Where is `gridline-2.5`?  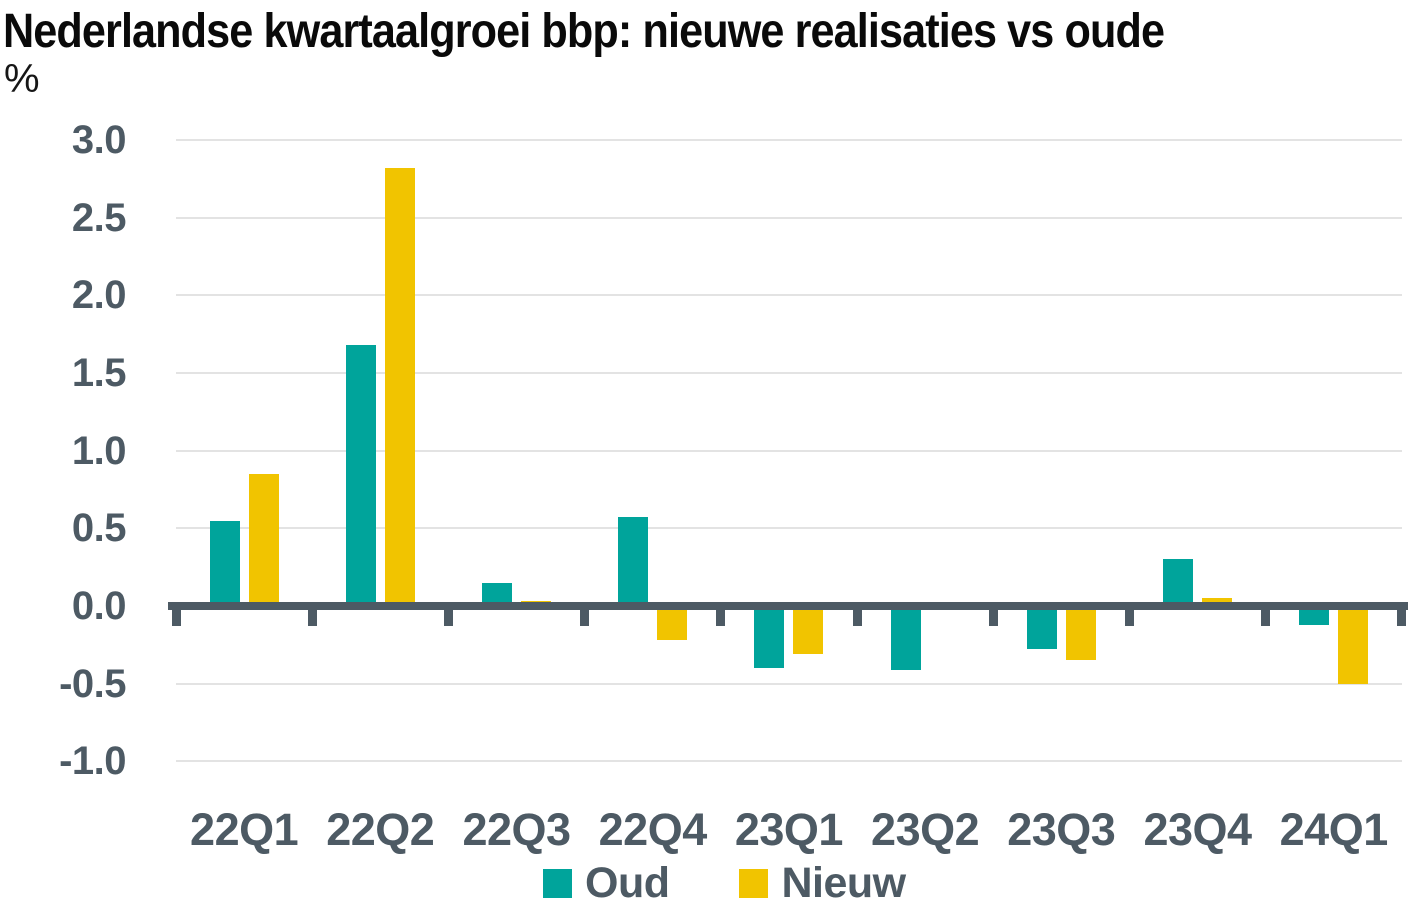
gridline-2.5 is located at coordinates (789, 217).